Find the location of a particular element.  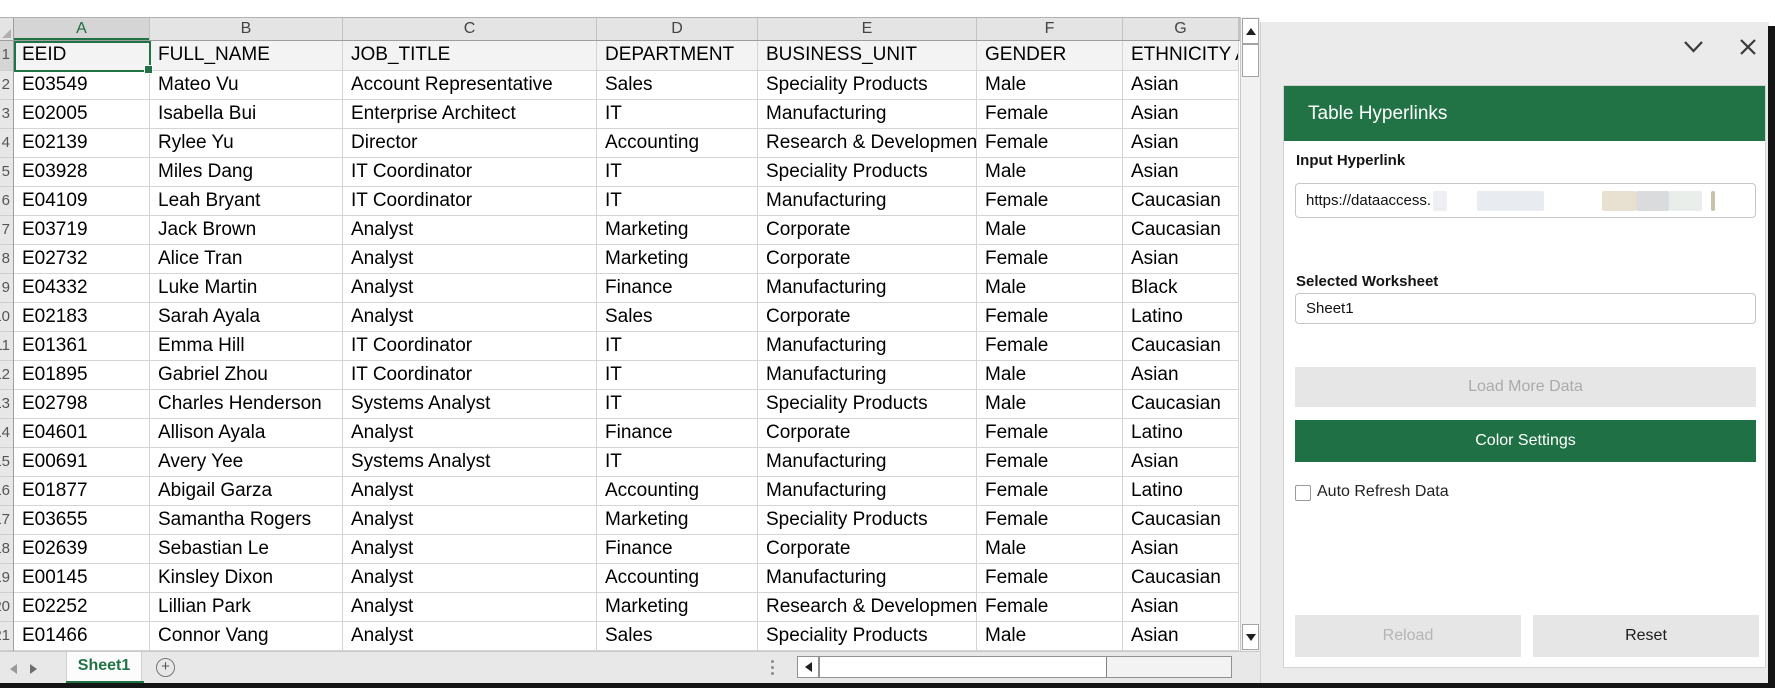

cell: E01361 is located at coordinates (82, 346).